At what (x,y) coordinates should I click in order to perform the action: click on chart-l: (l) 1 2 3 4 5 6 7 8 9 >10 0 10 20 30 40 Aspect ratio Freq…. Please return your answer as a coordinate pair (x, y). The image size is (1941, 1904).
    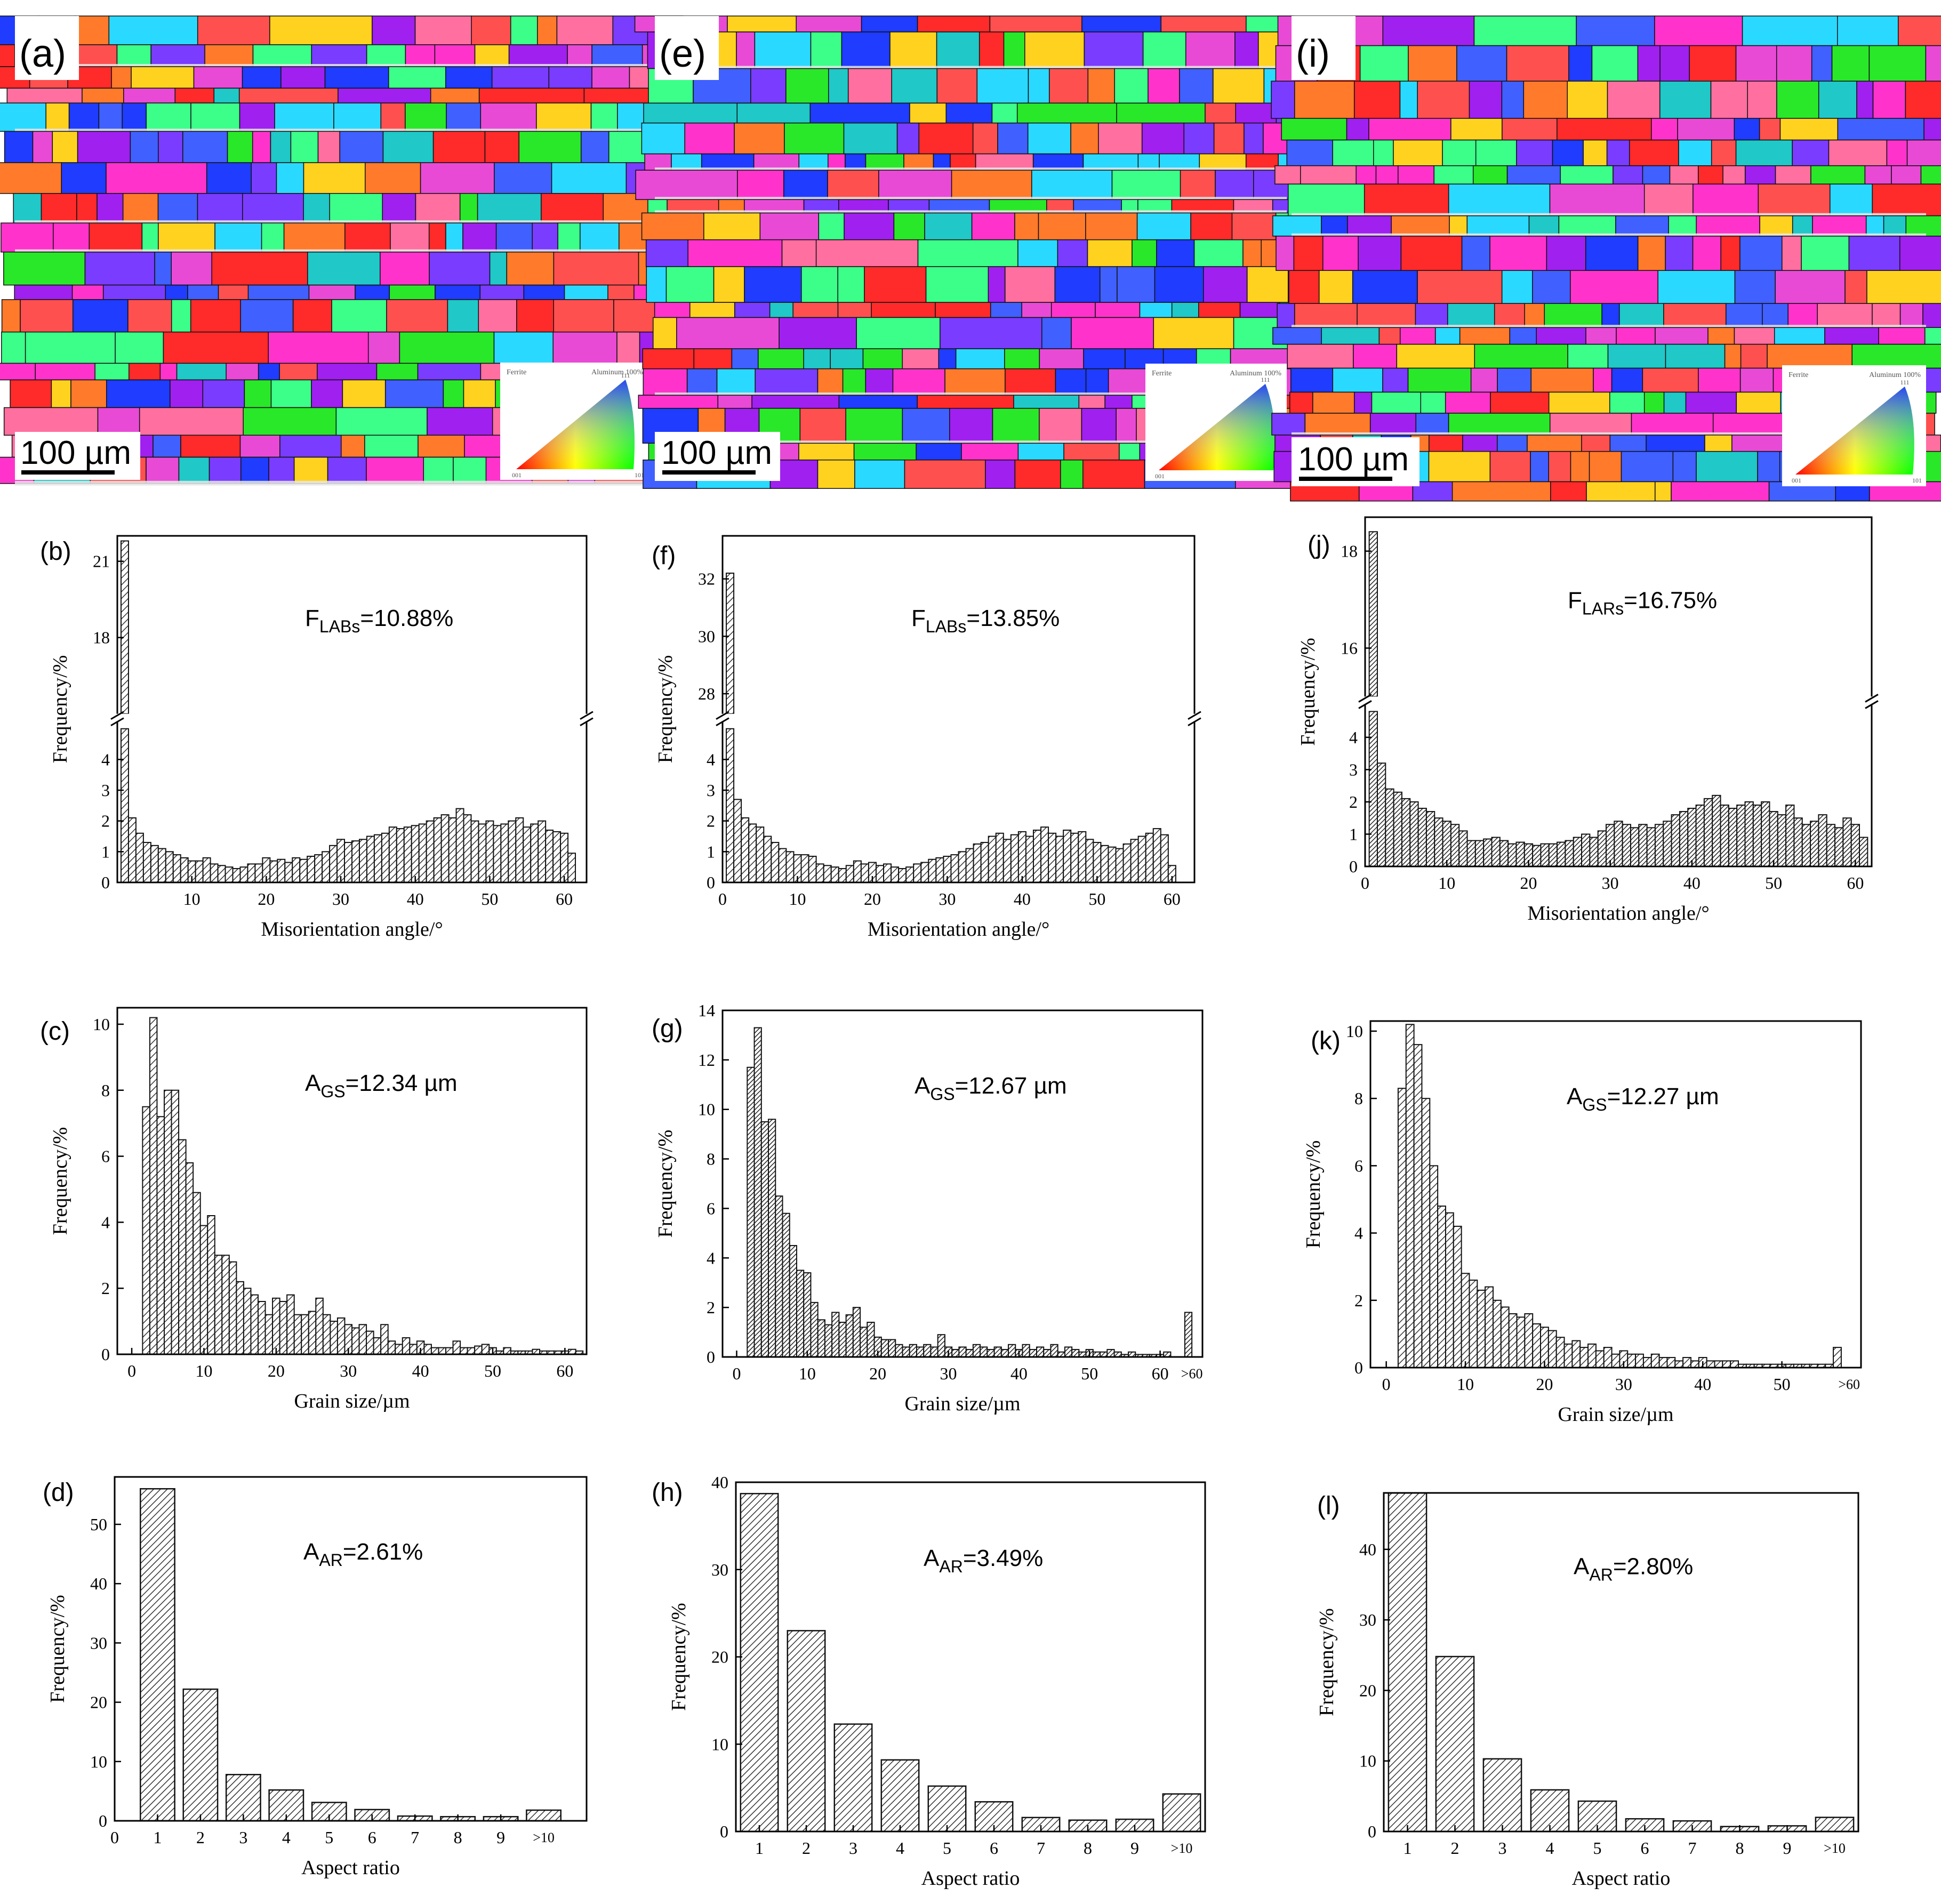
    Looking at the image, I should click on (1587, 1691).